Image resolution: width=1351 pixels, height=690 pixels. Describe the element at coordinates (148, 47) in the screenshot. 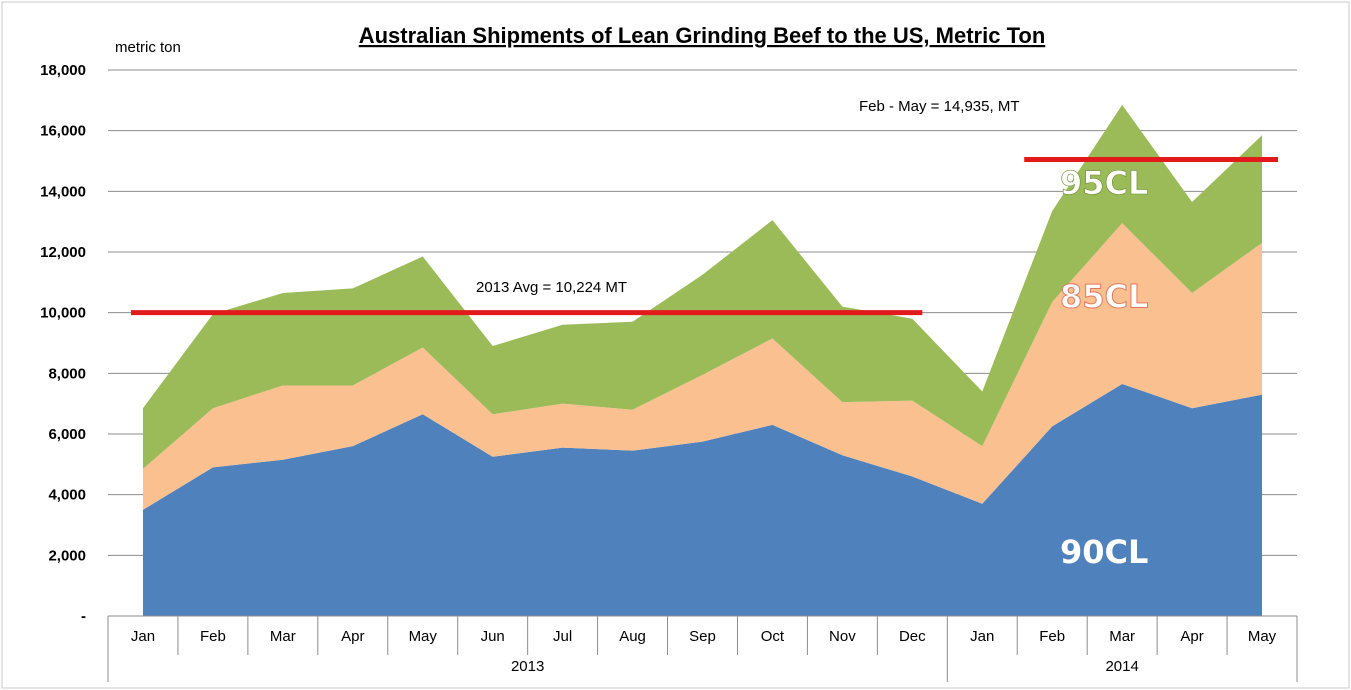

I see `y-axis-unit-label: metric ton` at that location.